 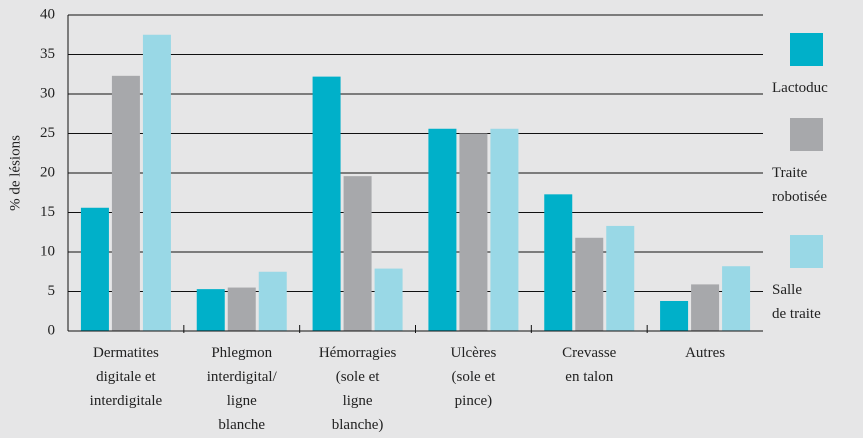 What do you see at coordinates (358, 389) in the screenshot?
I see `x-tick-label: Hémorragies (sole et ligne blanche)` at bounding box center [358, 389].